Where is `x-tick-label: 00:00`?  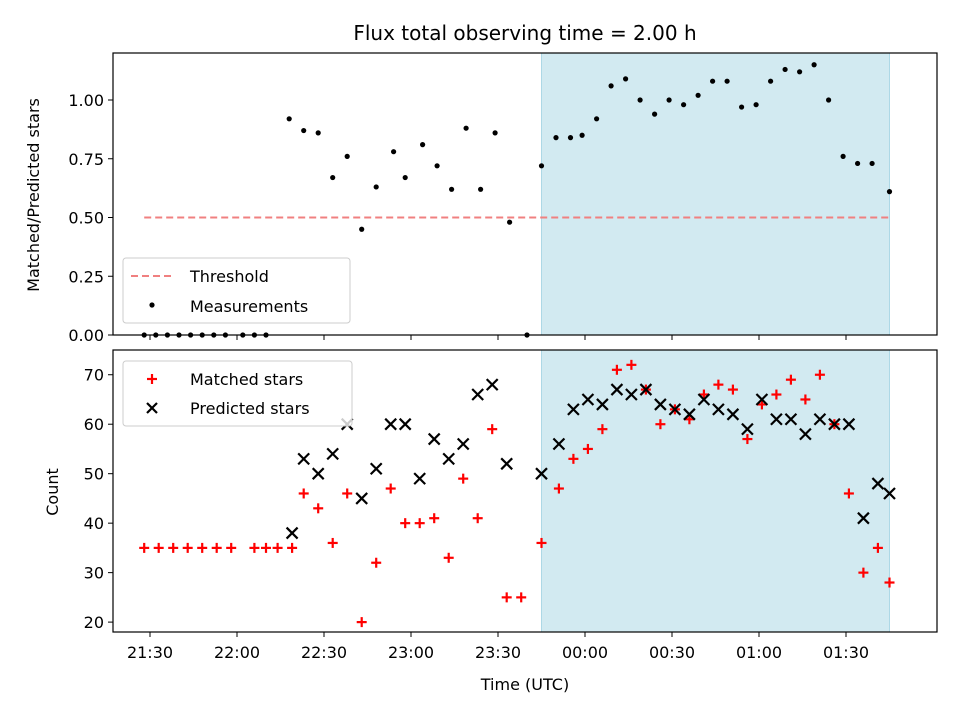
x-tick-label: 00:00 is located at coordinates (585, 652).